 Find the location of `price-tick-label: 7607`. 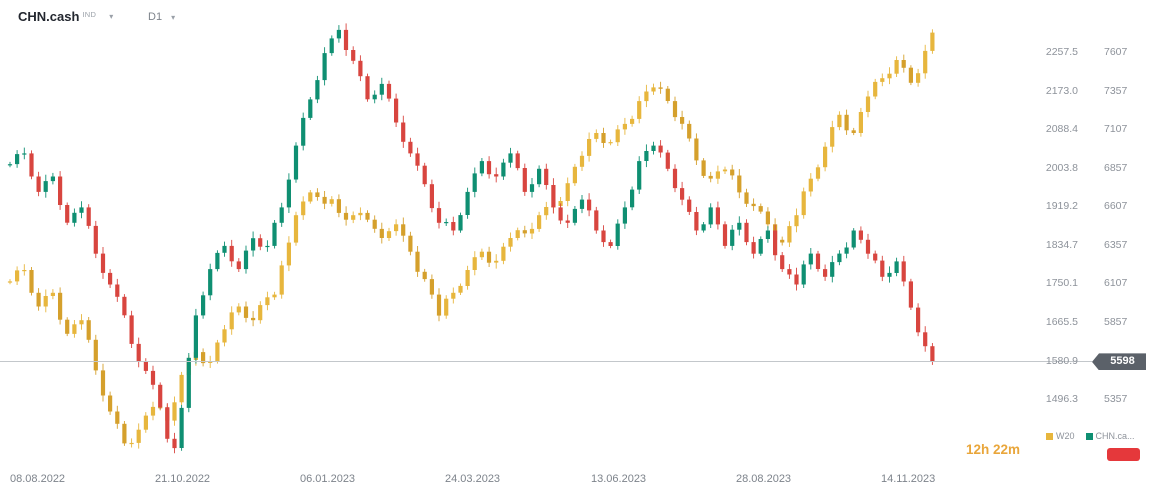

price-tick-label: 7607 is located at coordinates (1116, 52).